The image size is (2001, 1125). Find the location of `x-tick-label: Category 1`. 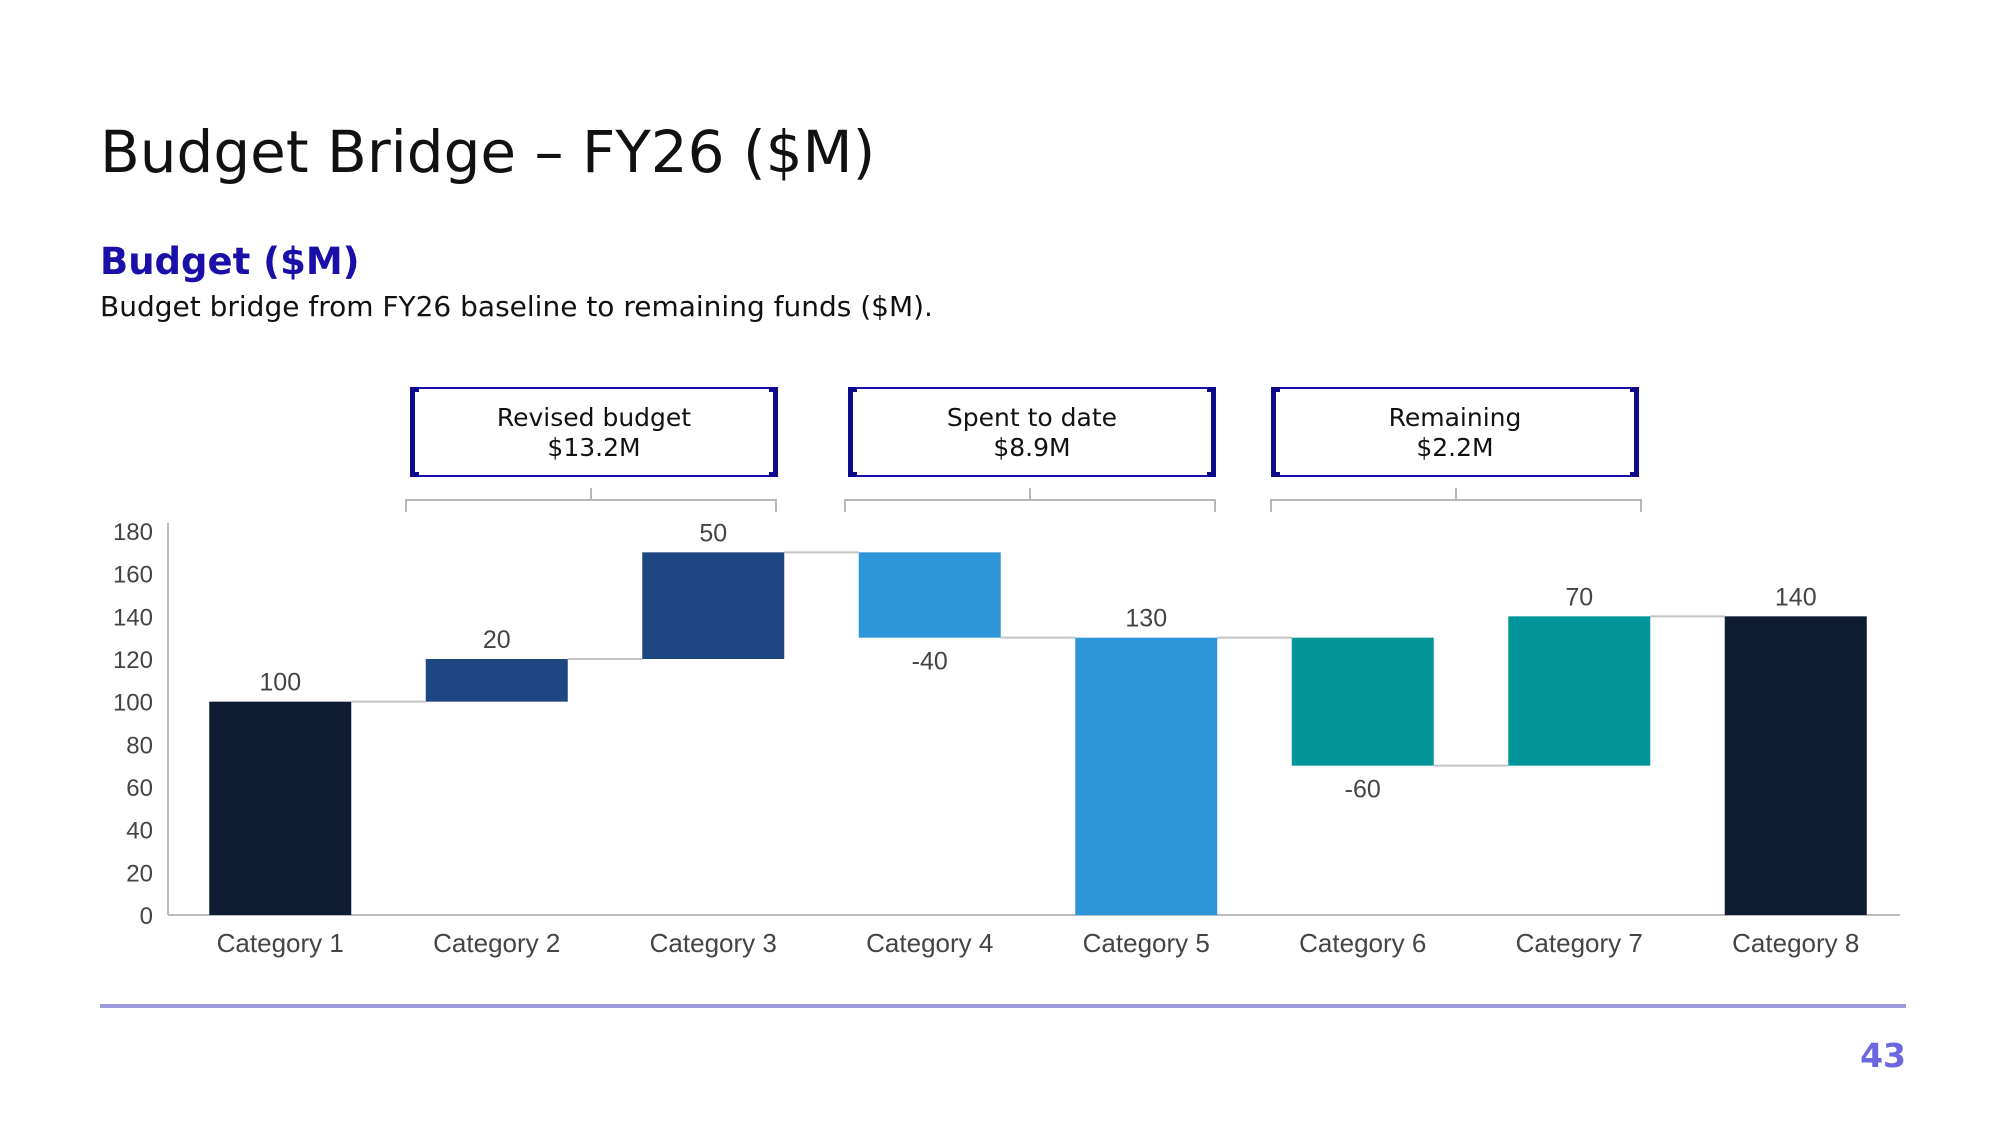

x-tick-label: Category 1 is located at coordinates (280, 943).